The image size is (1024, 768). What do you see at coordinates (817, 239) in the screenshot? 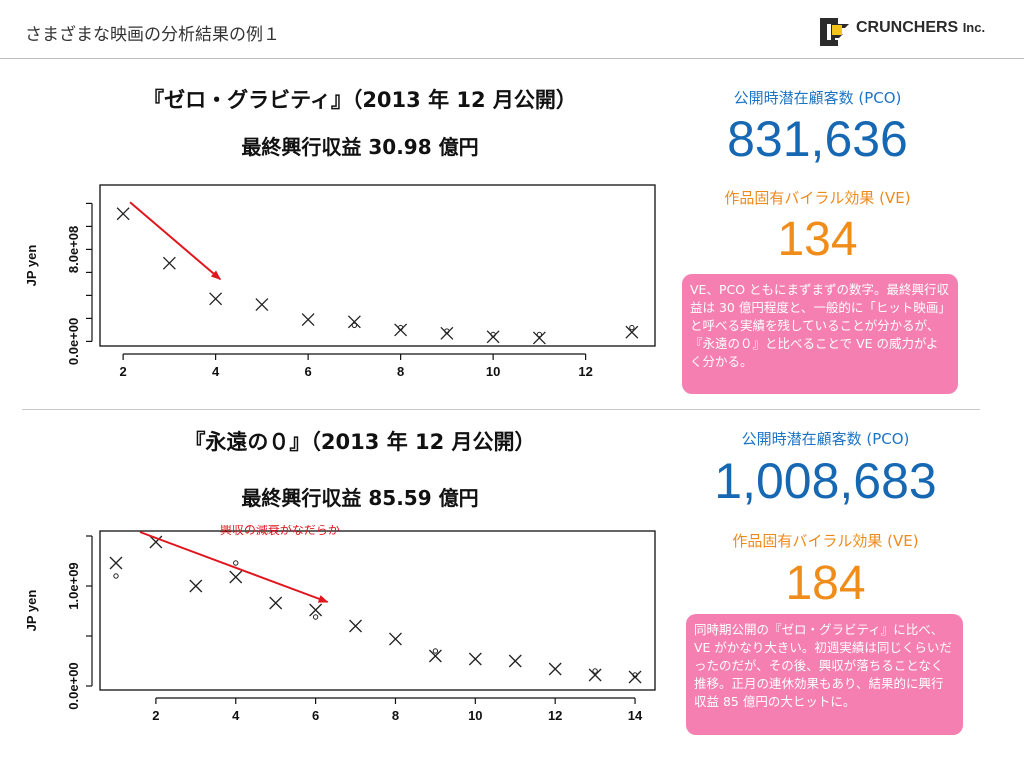
I see `ve-value-gravity: 134` at bounding box center [817, 239].